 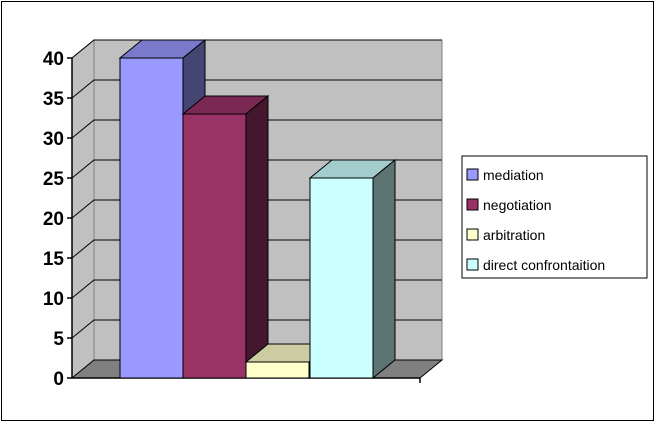 I want to click on y-tick-label: 30, so click(x=53, y=139).